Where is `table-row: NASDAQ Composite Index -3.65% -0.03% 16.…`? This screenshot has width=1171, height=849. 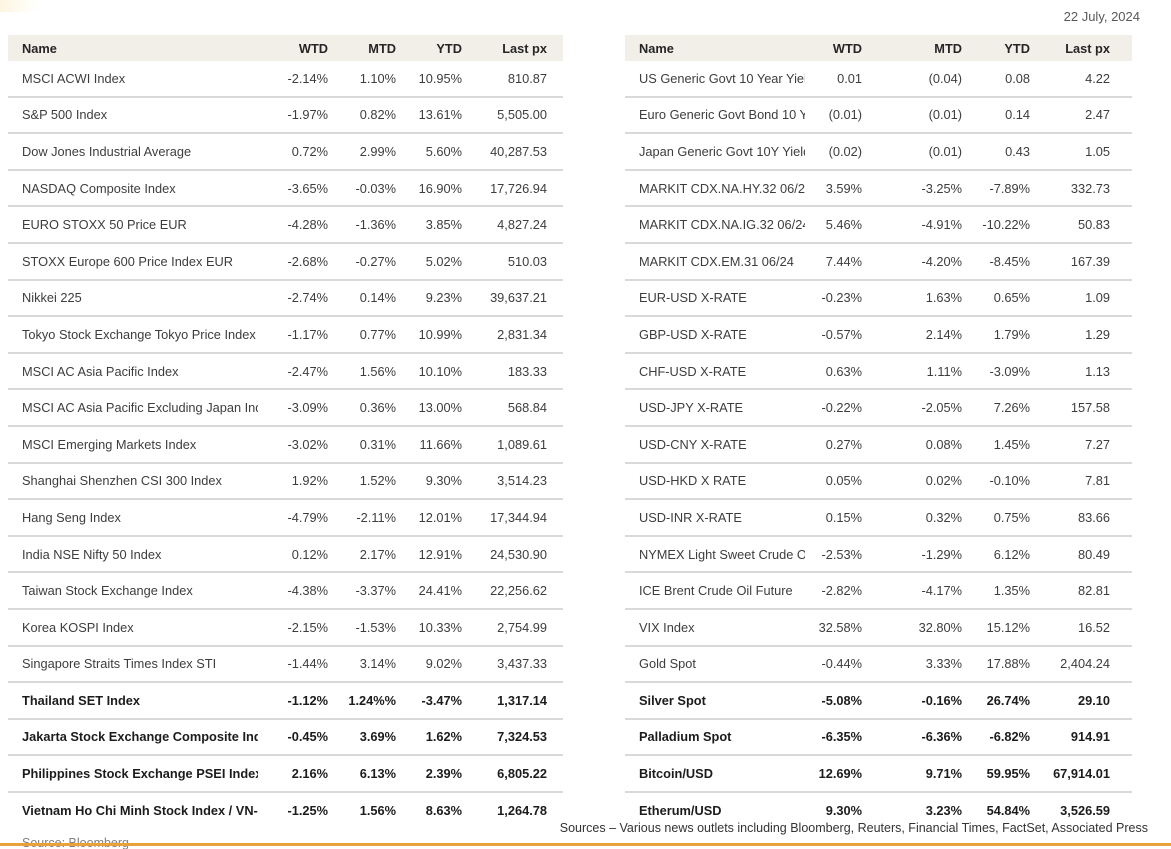
table-row: NASDAQ Composite Index -3.65% -0.03% 16.… is located at coordinates (285, 188).